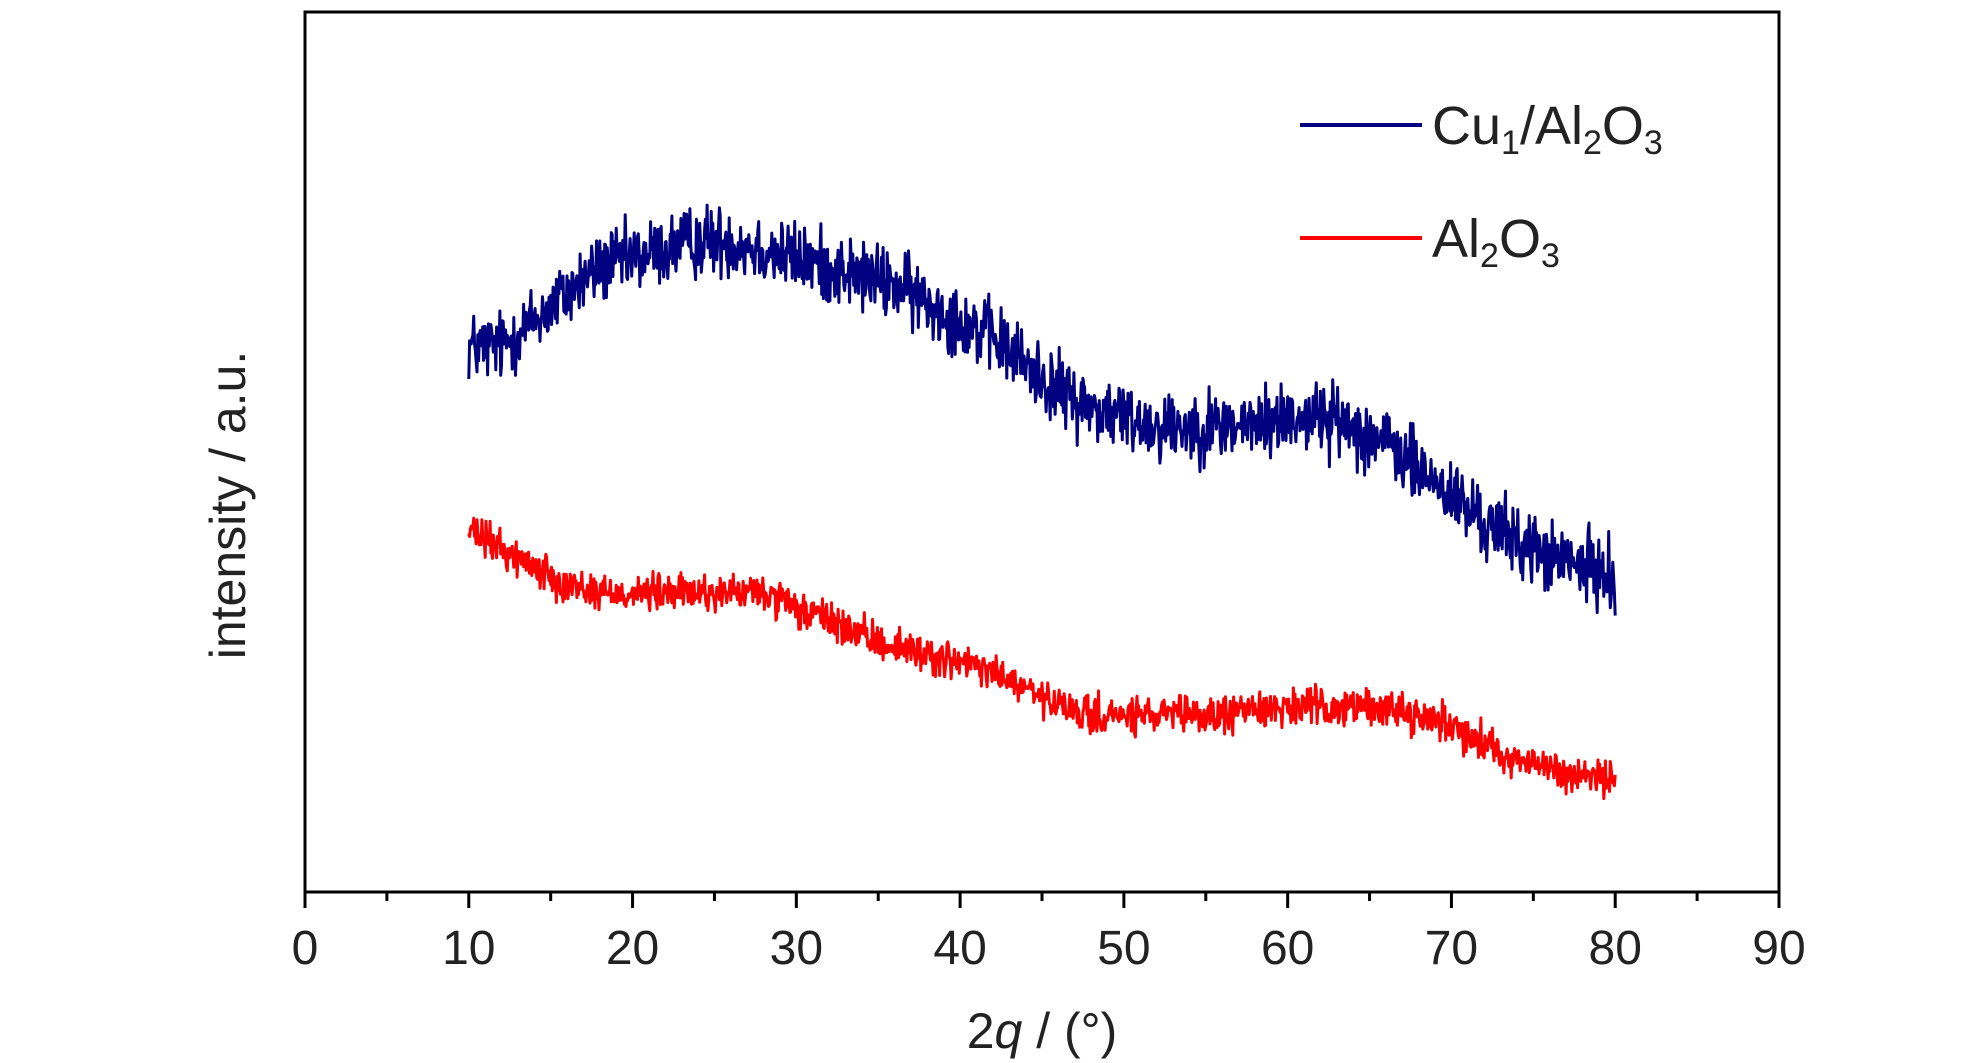  I want to click on x-tick-label: 30, so click(796, 948).